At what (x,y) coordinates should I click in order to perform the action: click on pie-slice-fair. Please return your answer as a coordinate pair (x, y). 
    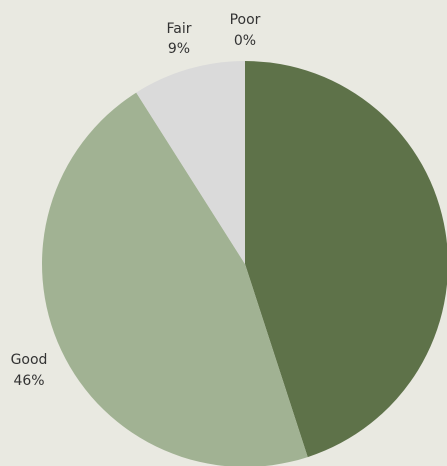
    Looking at the image, I should click on (190, 162).